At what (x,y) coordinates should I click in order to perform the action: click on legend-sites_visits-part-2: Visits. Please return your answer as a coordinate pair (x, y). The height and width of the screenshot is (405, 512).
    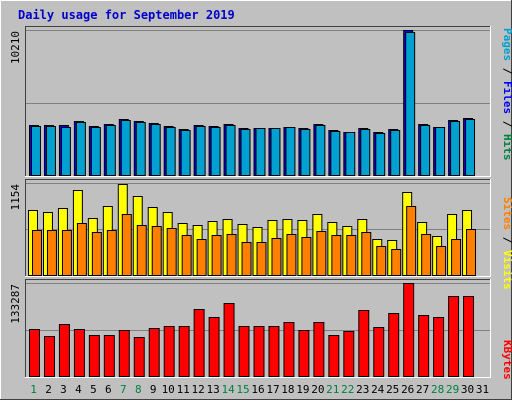
    Looking at the image, I should click on (506, 270).